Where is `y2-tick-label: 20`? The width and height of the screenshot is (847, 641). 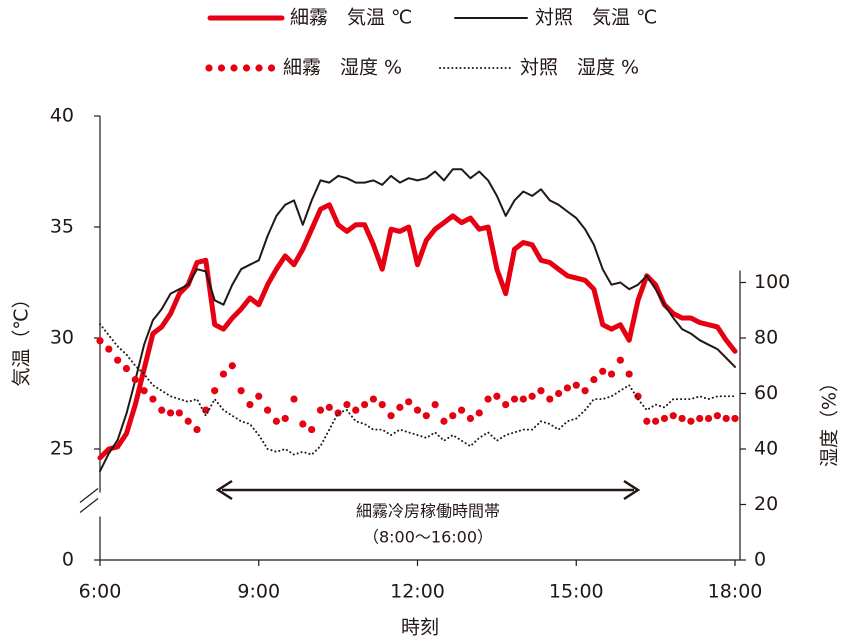
y2-tick-label: 20 is located at coordinates (766, 504).